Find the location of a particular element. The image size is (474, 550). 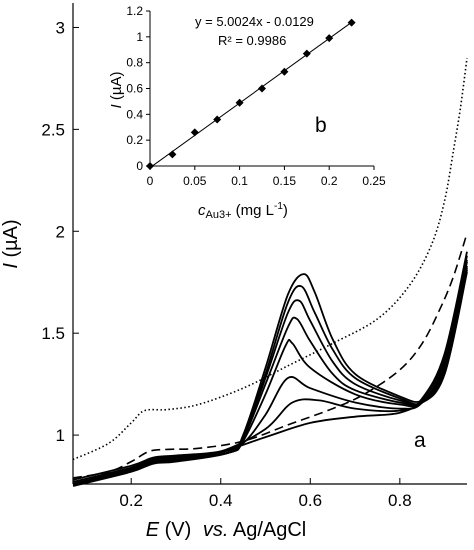

main-y-tick-label: 3 is located at coordinates (60, 27).